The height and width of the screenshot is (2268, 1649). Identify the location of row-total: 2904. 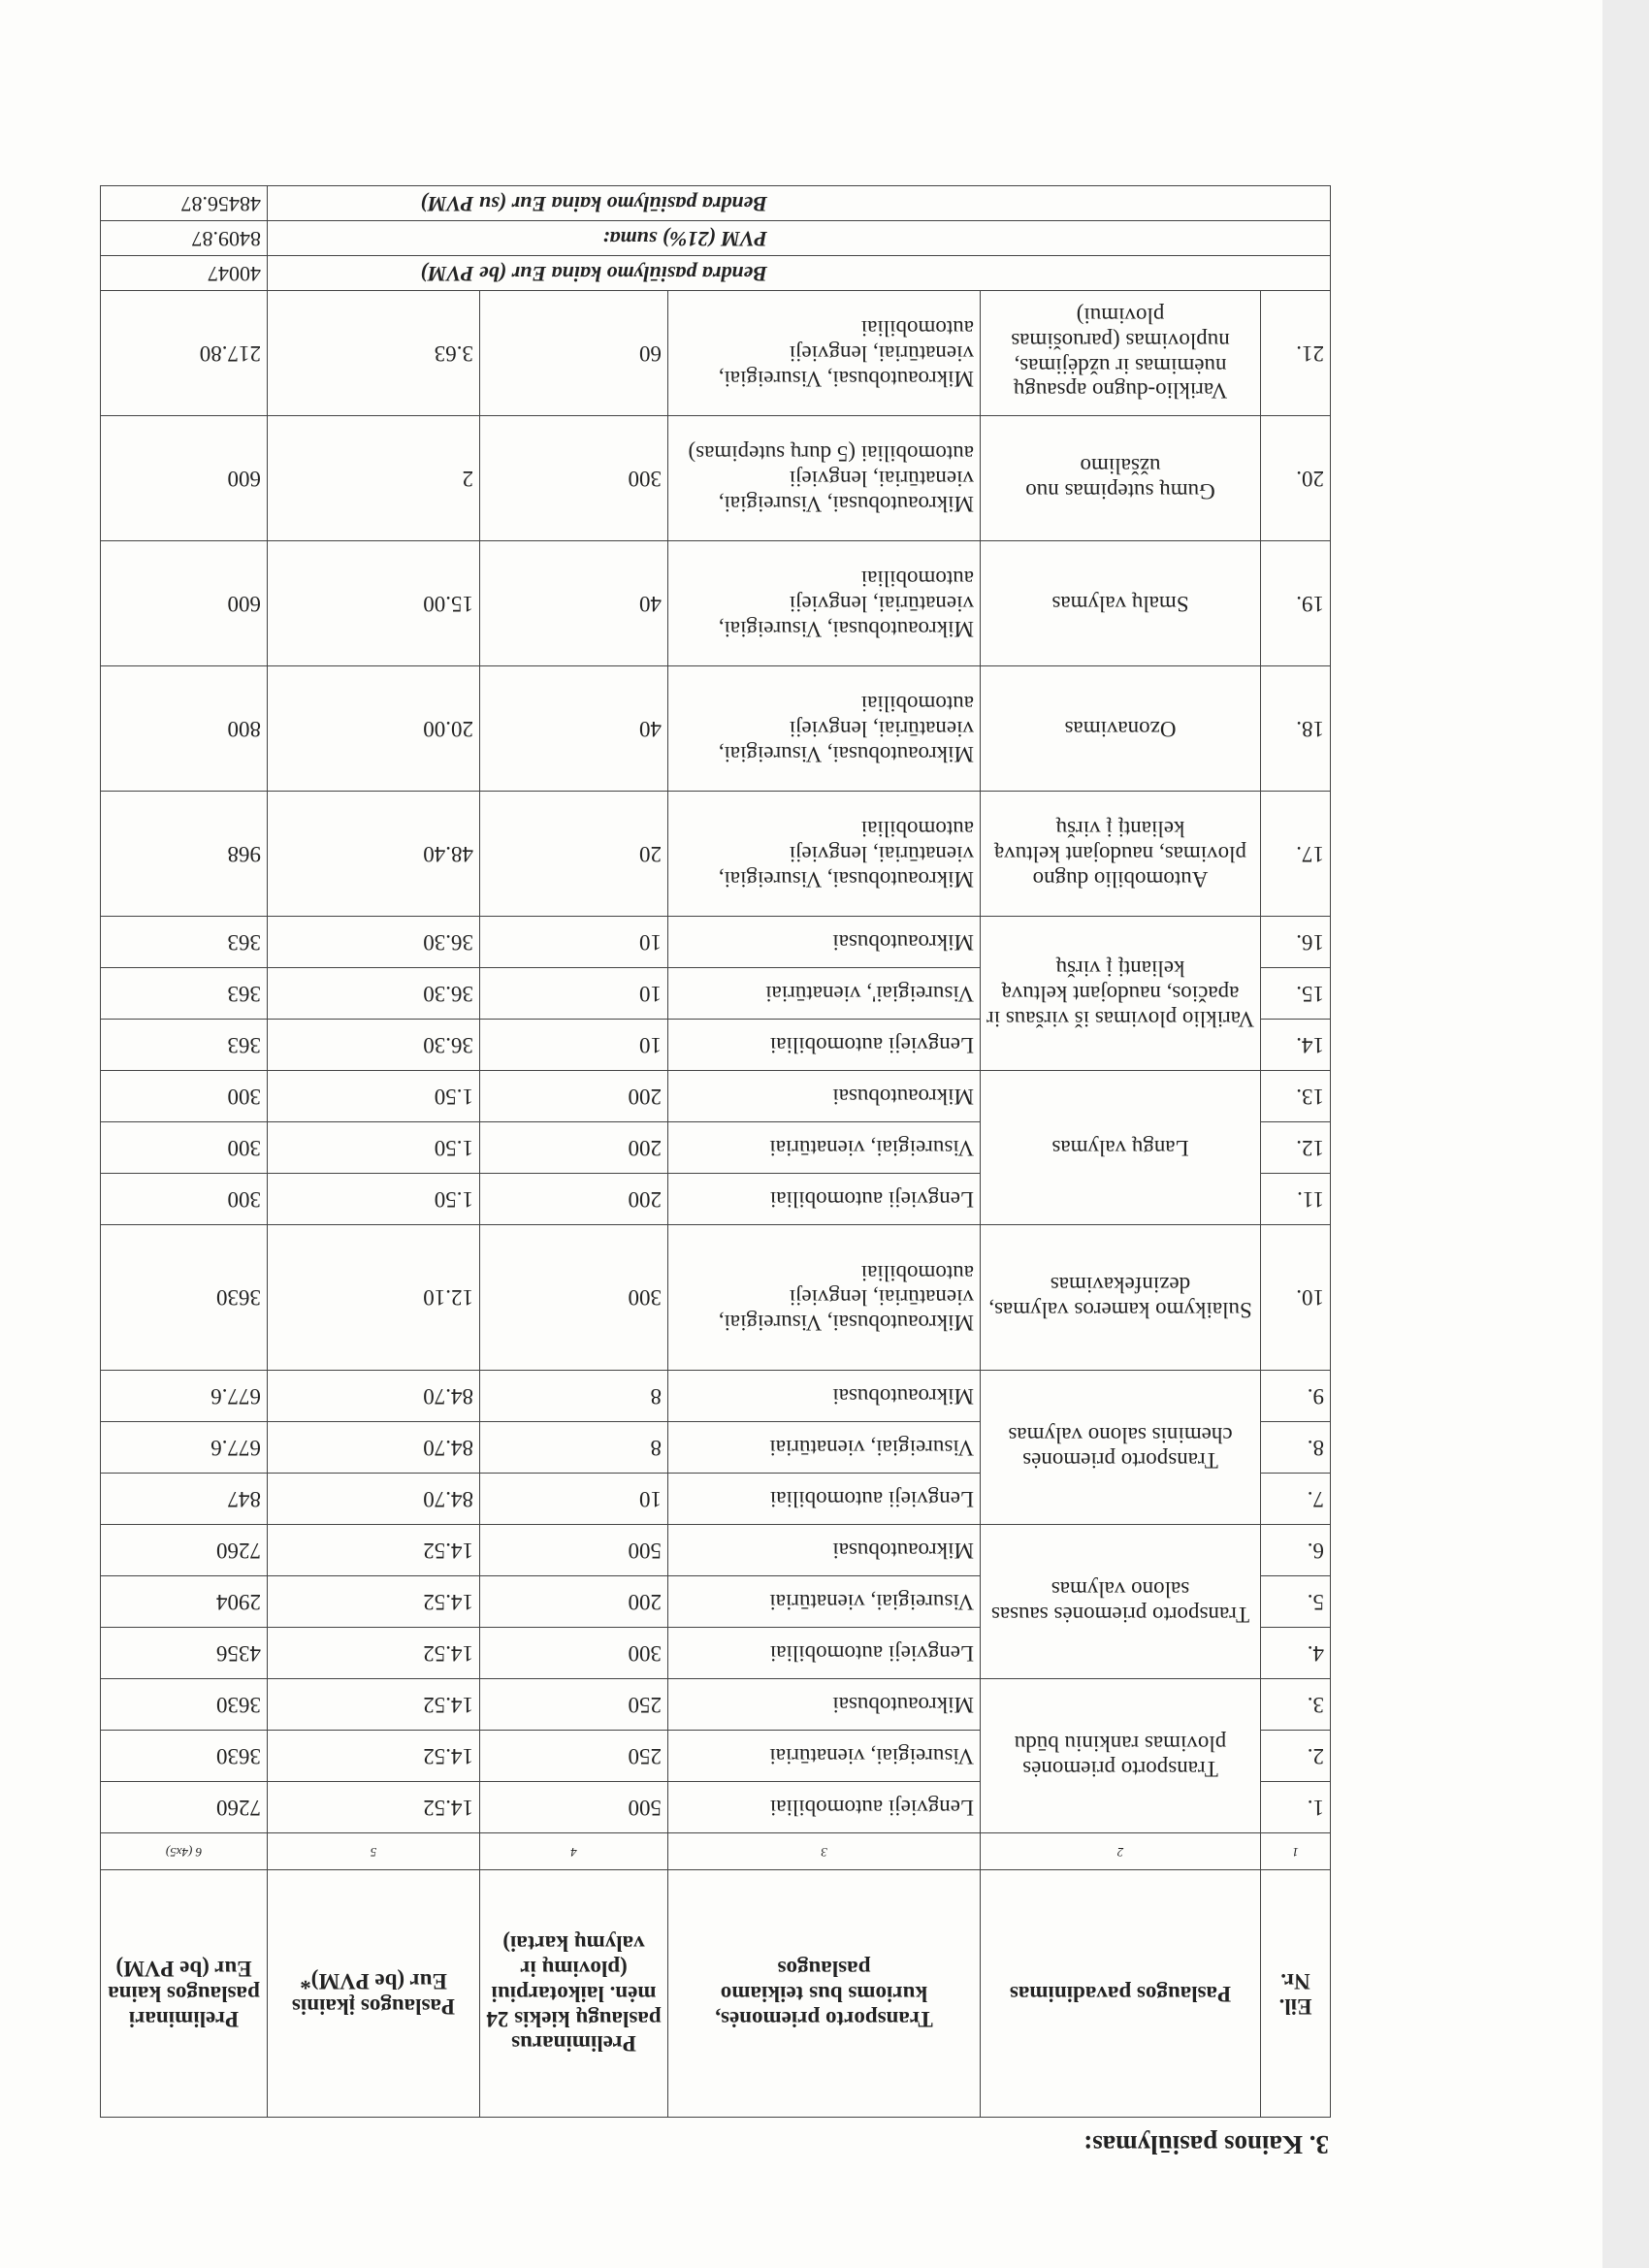
(184, 1601).